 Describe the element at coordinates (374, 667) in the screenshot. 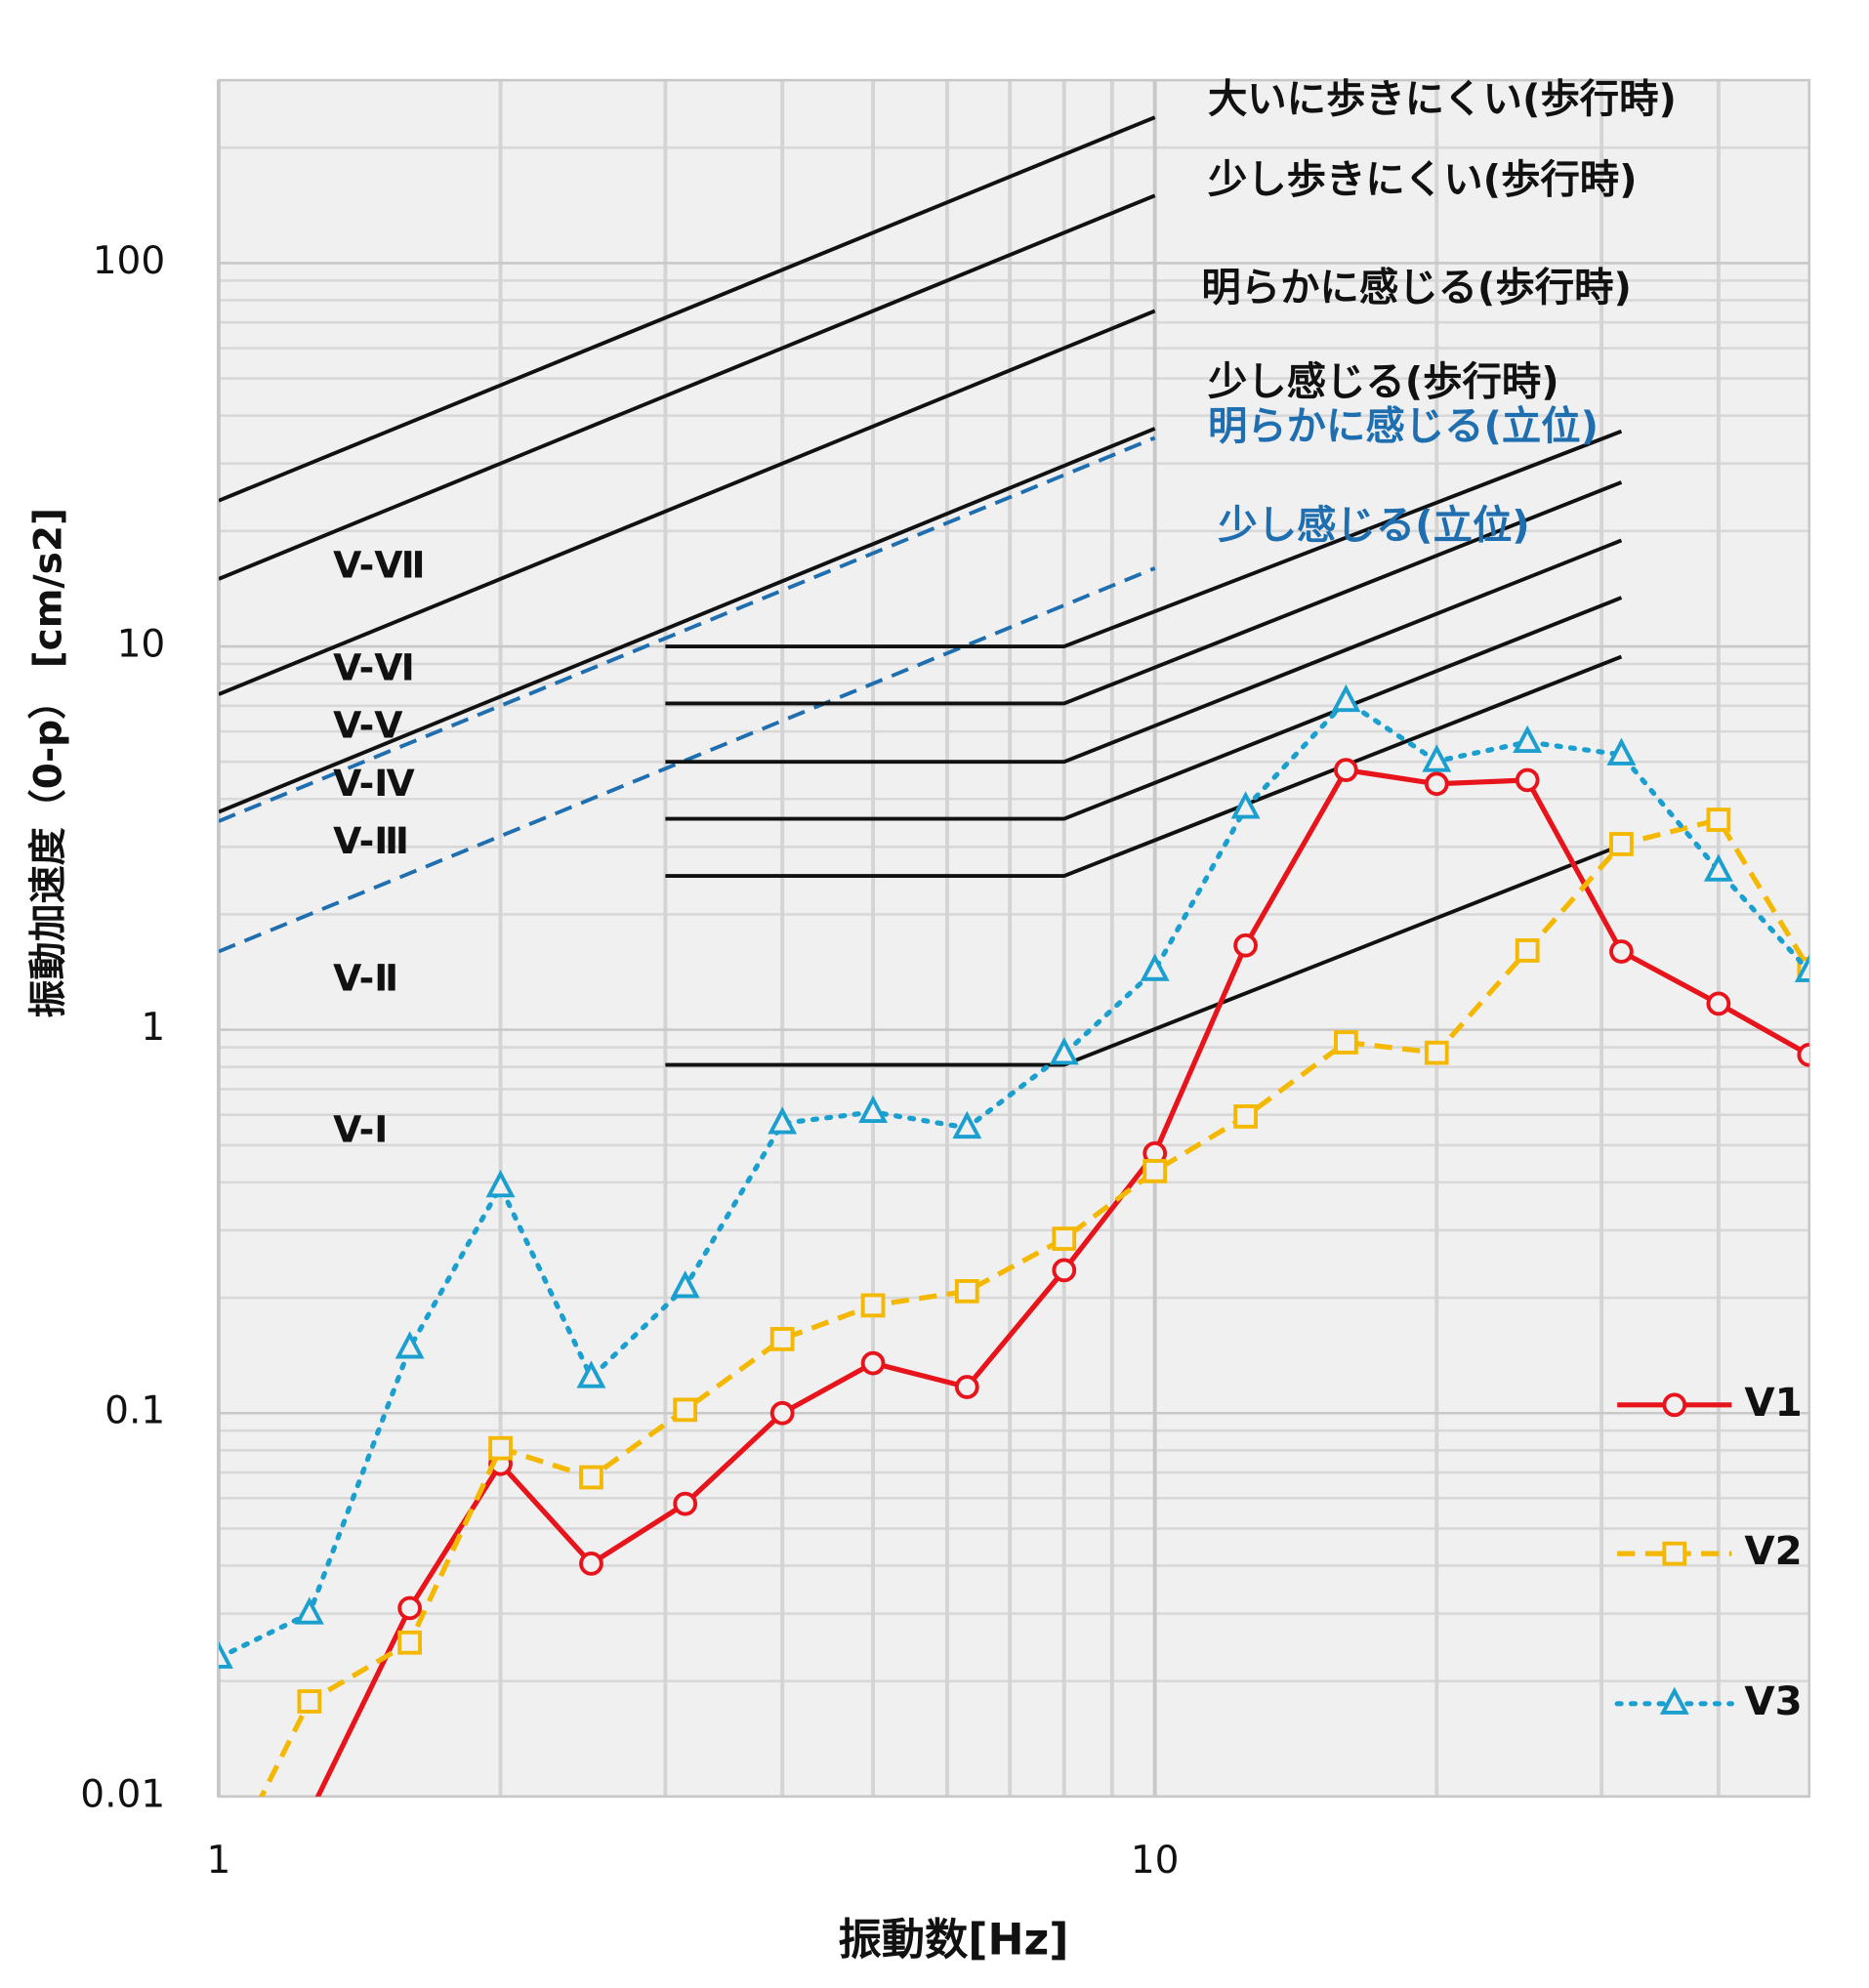

I see `rank-label: V-Ⅵ` at that location.